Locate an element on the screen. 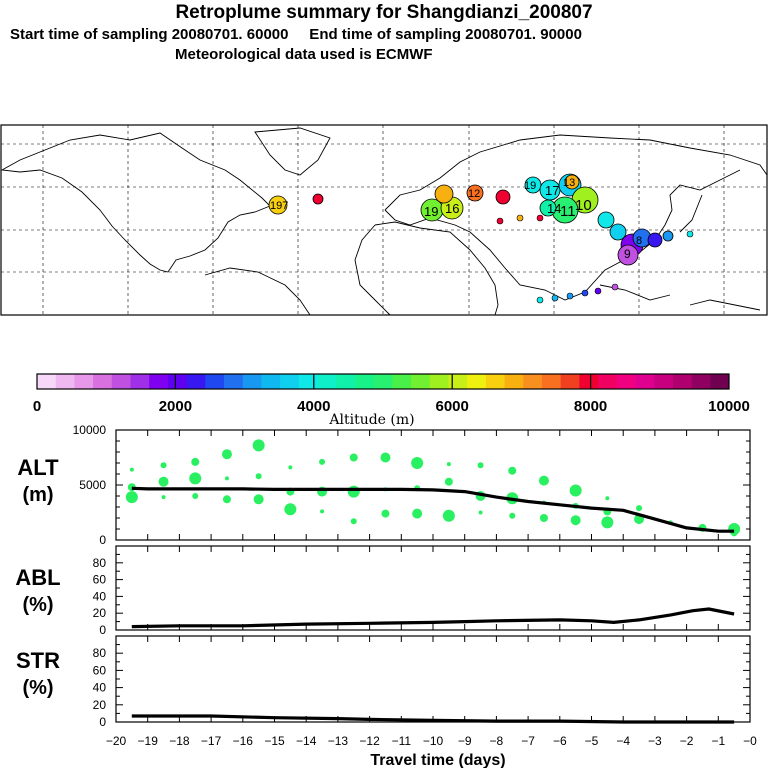 Image resolution: width=768 pixels, height=768 pixels. altitude-colorbar is located at coordinates (383, 381).